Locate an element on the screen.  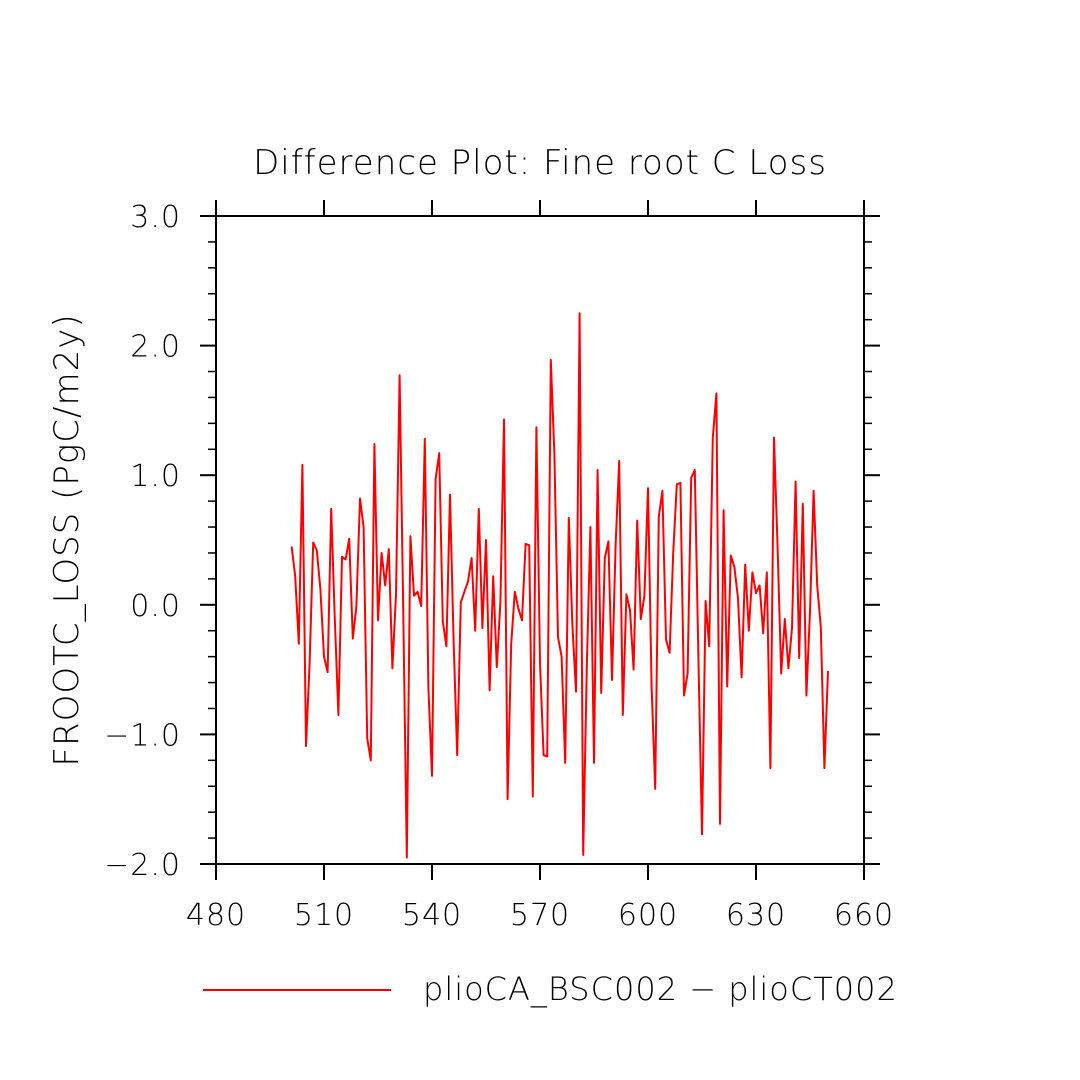
legend: plioCA_BSC002 − plioCT002 is located at coordinates (550, 989).